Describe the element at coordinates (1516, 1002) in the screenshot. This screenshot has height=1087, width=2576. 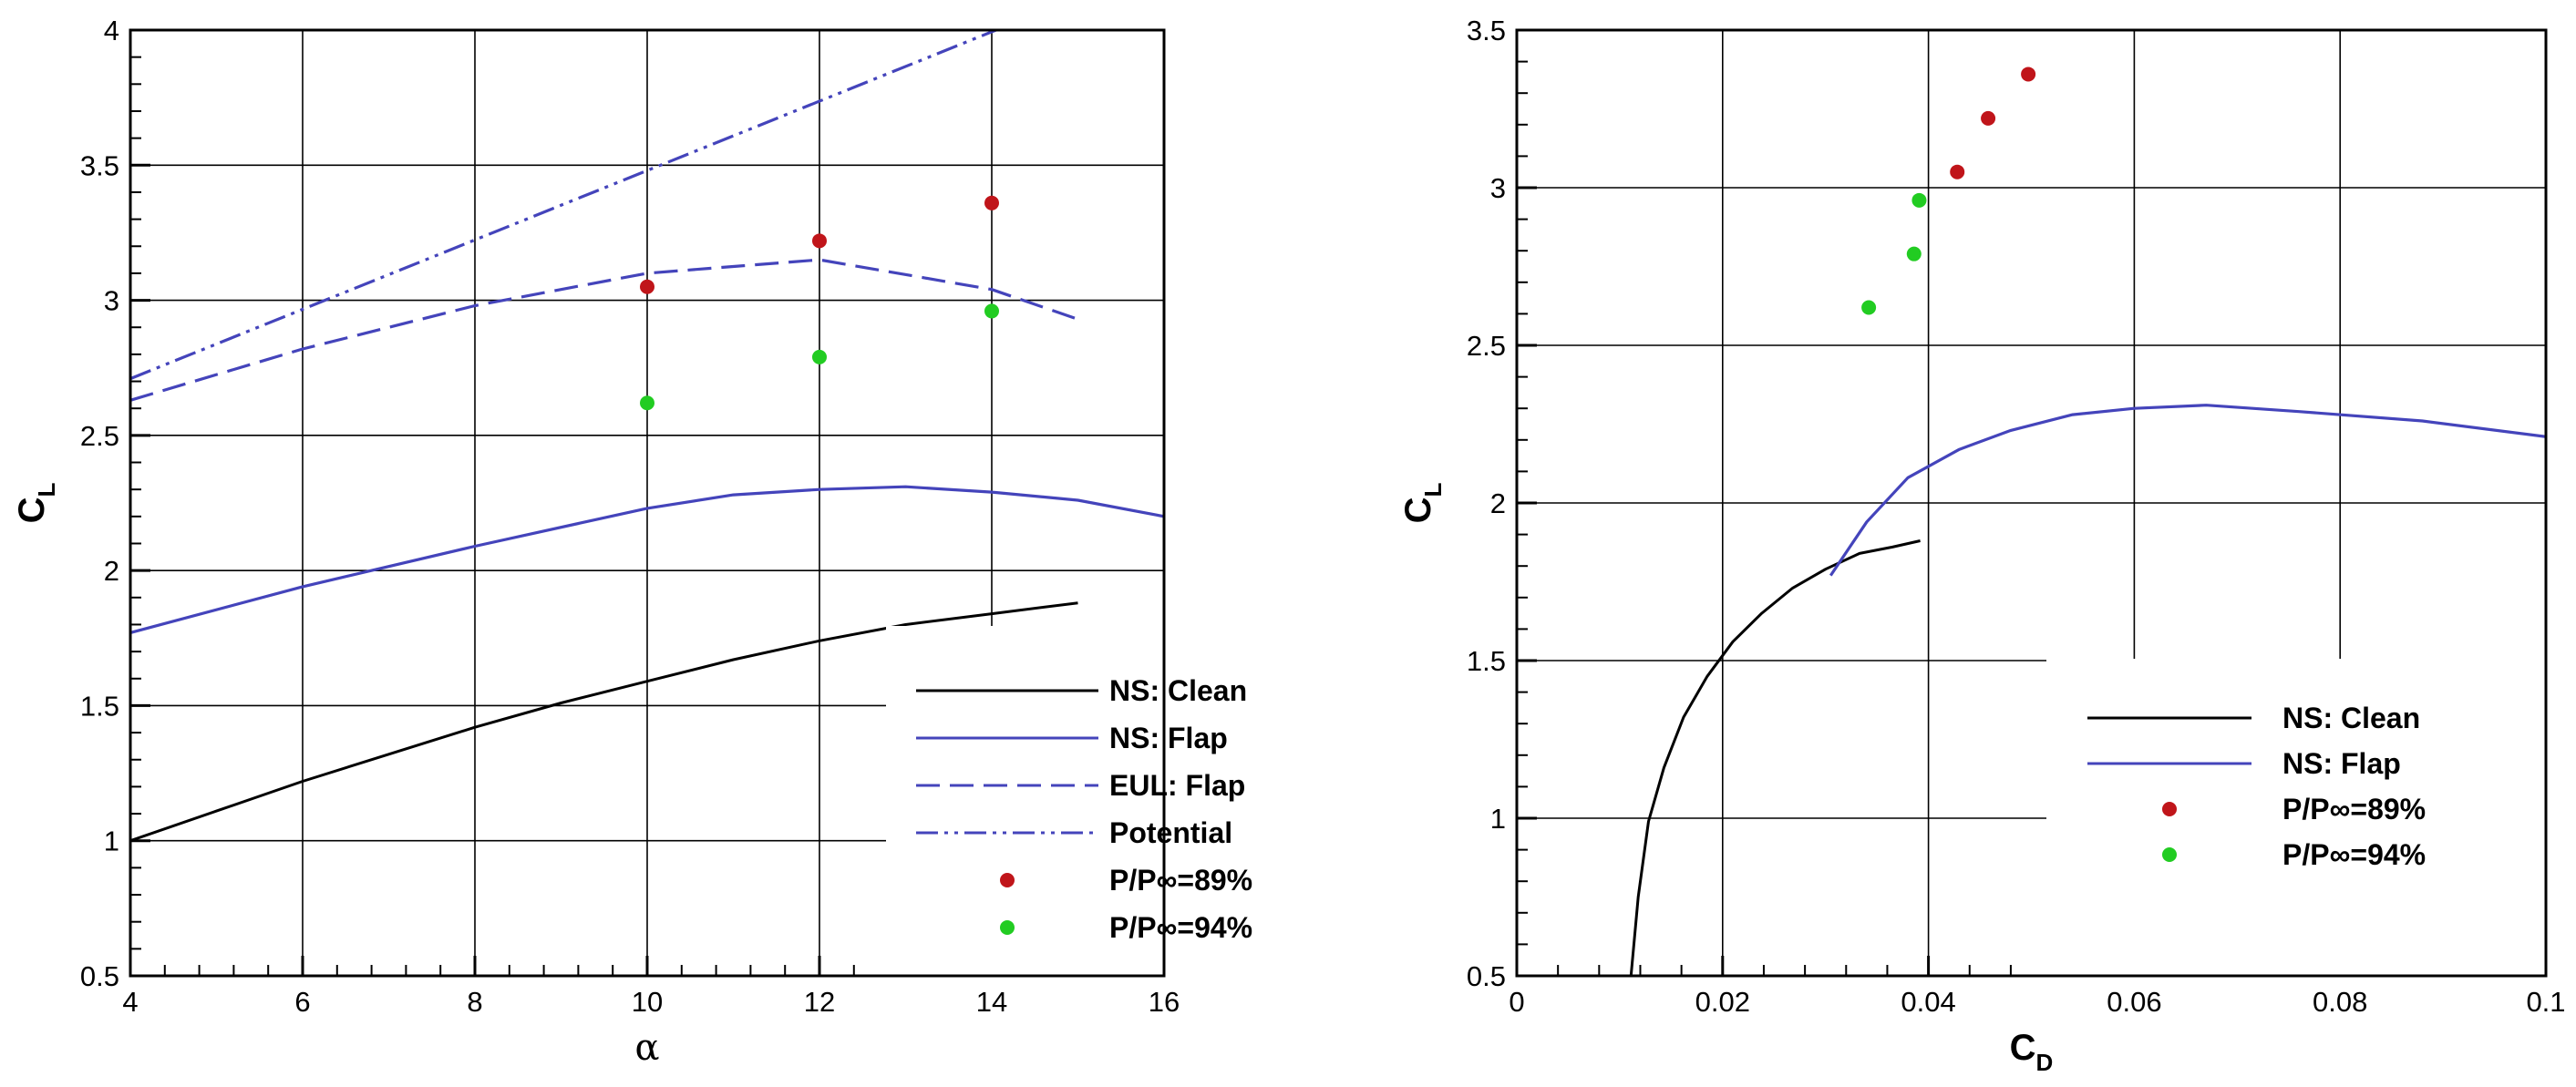
I see `x-tick-label: 0` at that location.